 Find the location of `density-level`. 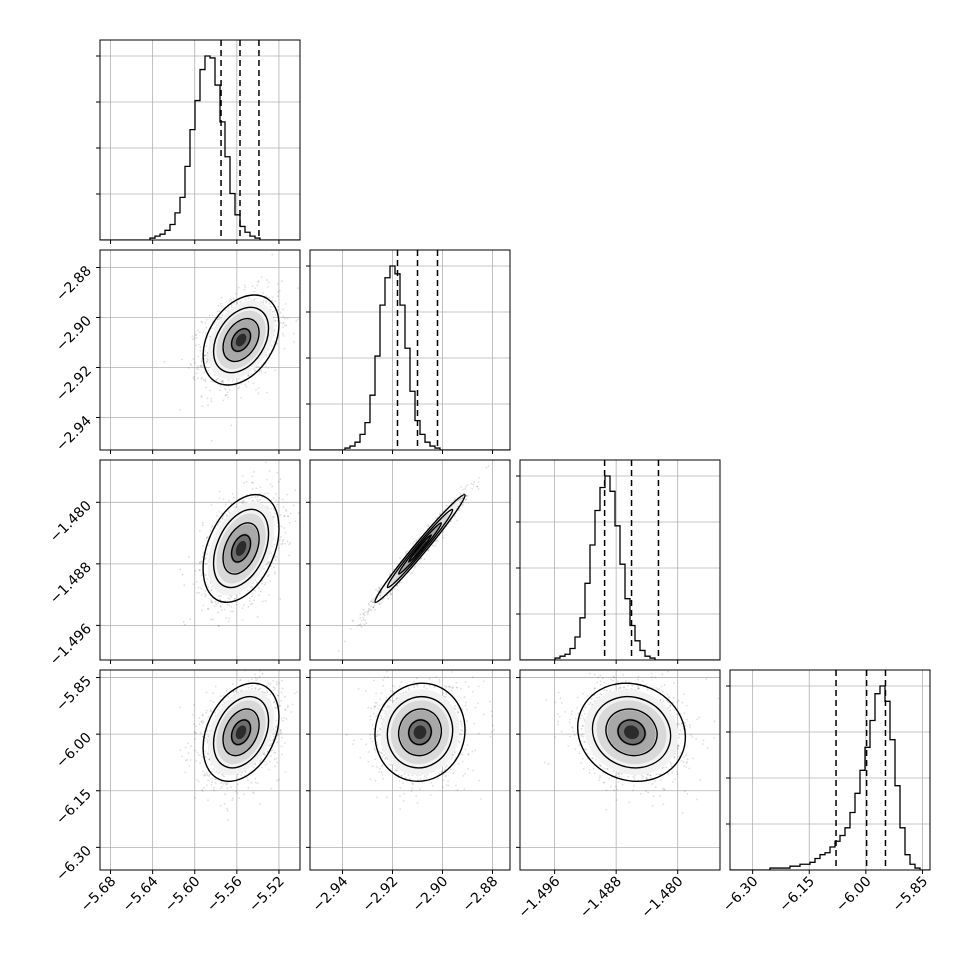

density-level is located at coordinates (241, 340).